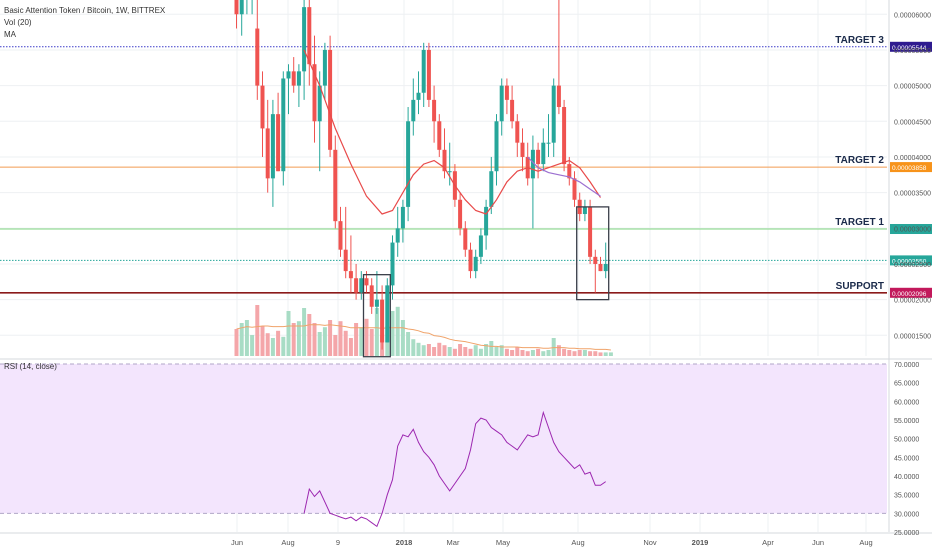 Image resolution: width=932 pixels, height=555 pixels. What do you see at coordinates (912, 194) in the screenshot?
I see `price-axis-tick-label: 0.00003500` at bounding box center [912, 194].